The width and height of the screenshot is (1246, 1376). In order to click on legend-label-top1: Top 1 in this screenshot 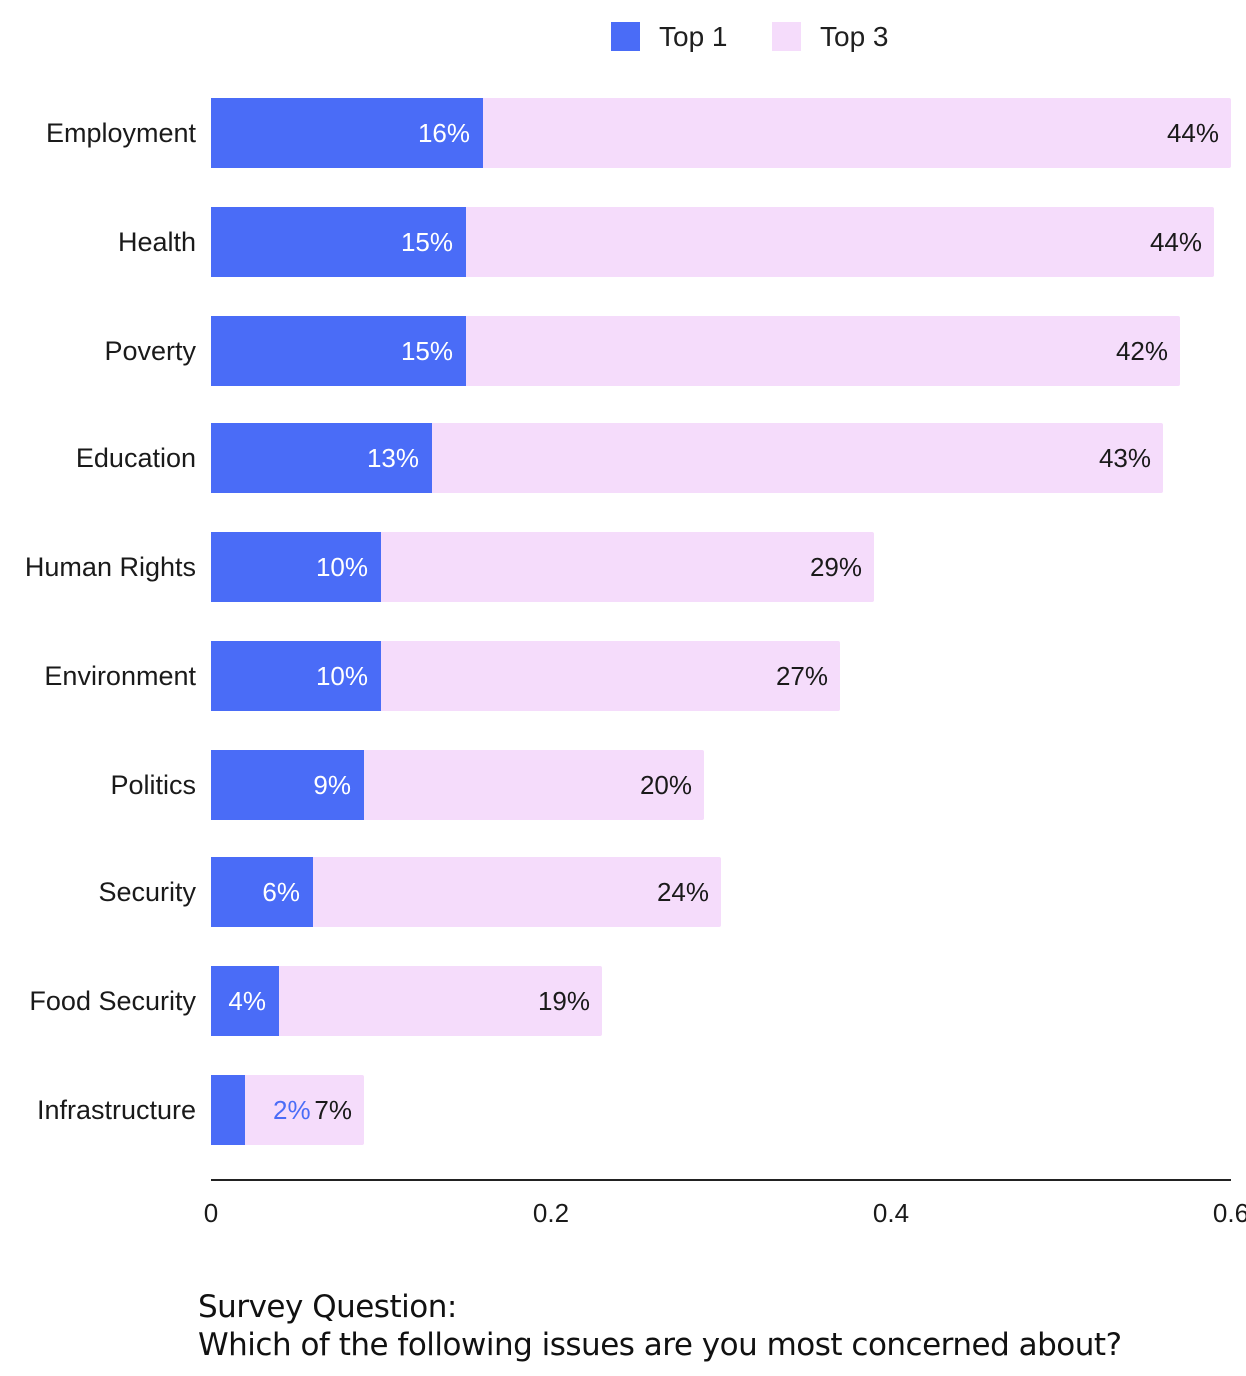, I will do `click(693, 36)`.